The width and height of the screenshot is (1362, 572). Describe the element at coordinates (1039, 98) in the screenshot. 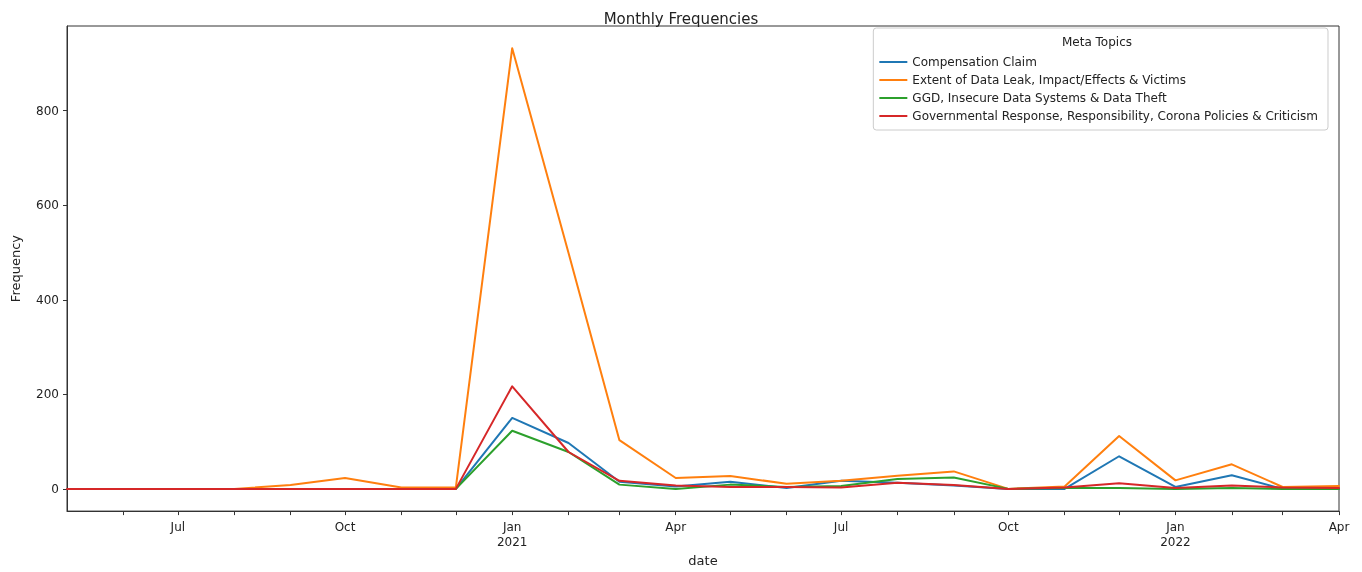

I see `legend-label: GGD, Insecure Data Systems & Data Theft` at that location.